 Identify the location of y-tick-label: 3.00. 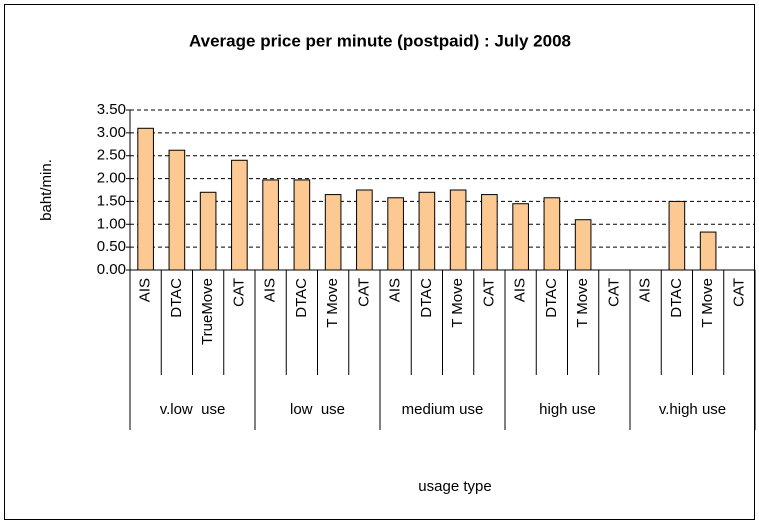
(111, 132).